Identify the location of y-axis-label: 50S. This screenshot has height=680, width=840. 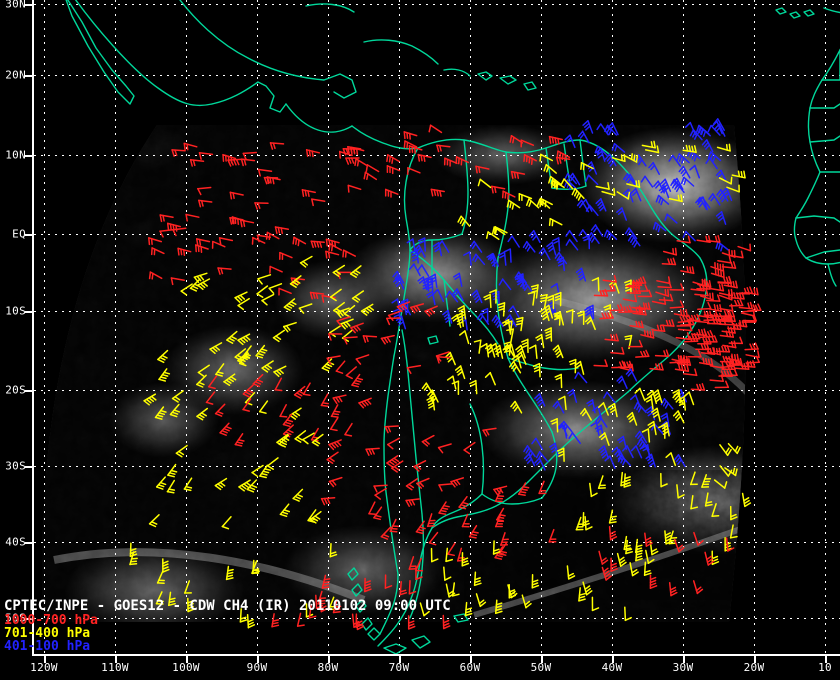
(15, 618).